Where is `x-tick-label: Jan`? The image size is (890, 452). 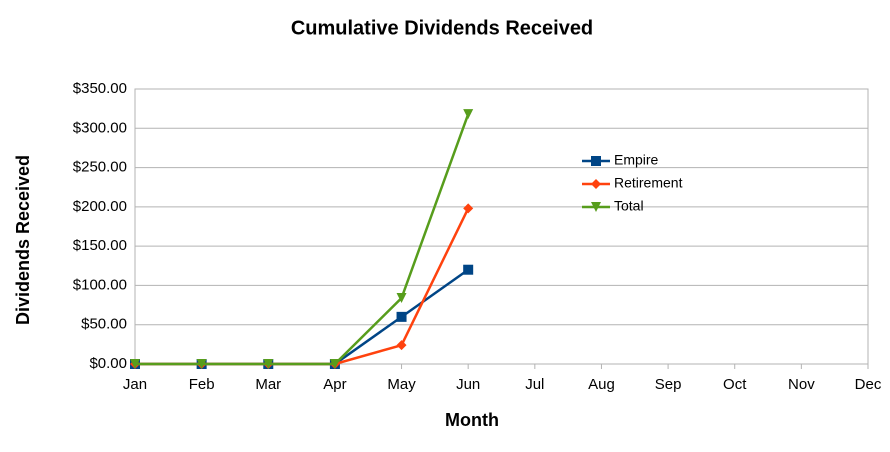 x-tick-label: Jan is located at coordinates (135, 384).